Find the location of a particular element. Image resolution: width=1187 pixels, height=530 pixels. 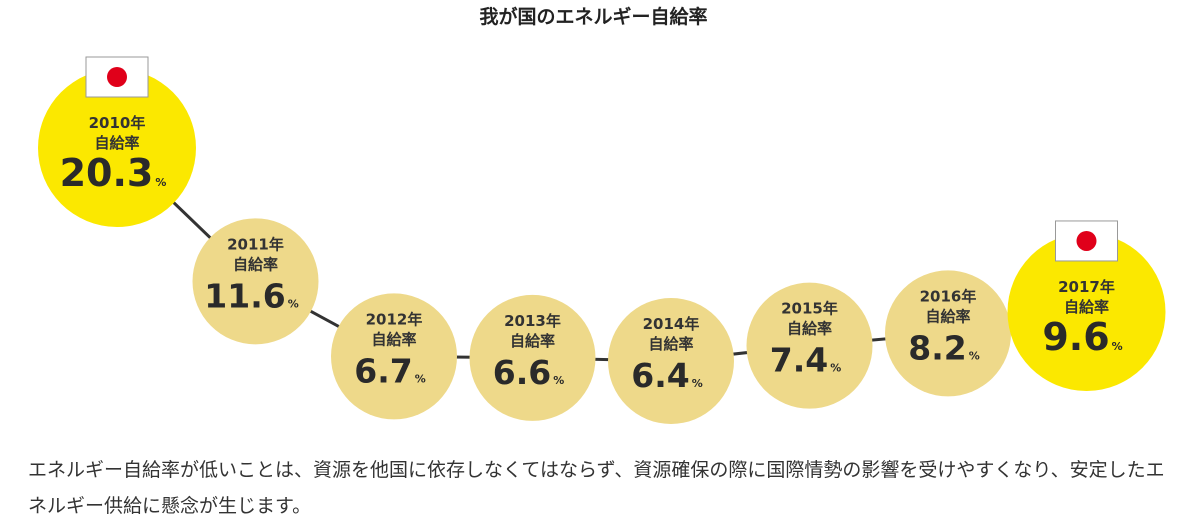

year-label: 2017年 is located at coordinates (1086, 287).